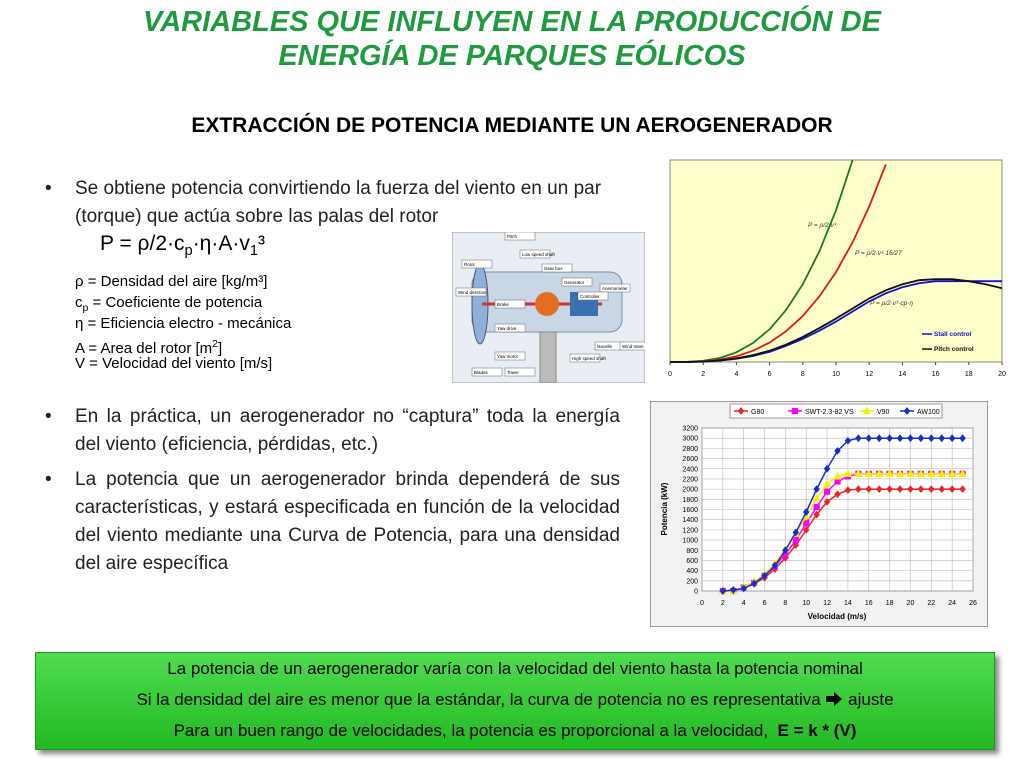 Image resolution: width=1024 pixels, height=768 pixels. I want to click on legend-label: V90, so click(883, 412).